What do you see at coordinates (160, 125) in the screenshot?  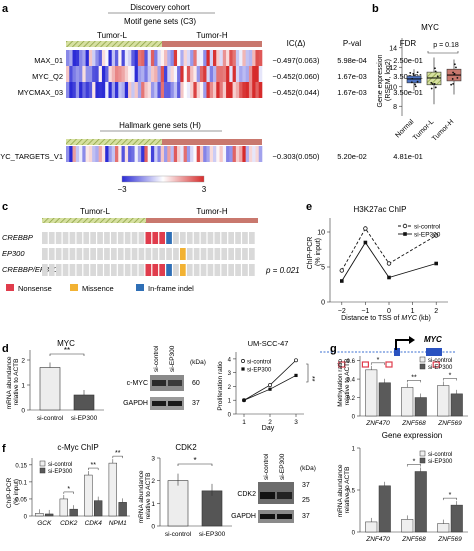 I see `hallmark-title: Hallmark gene sets (H)` at bounding box center [160, 125].